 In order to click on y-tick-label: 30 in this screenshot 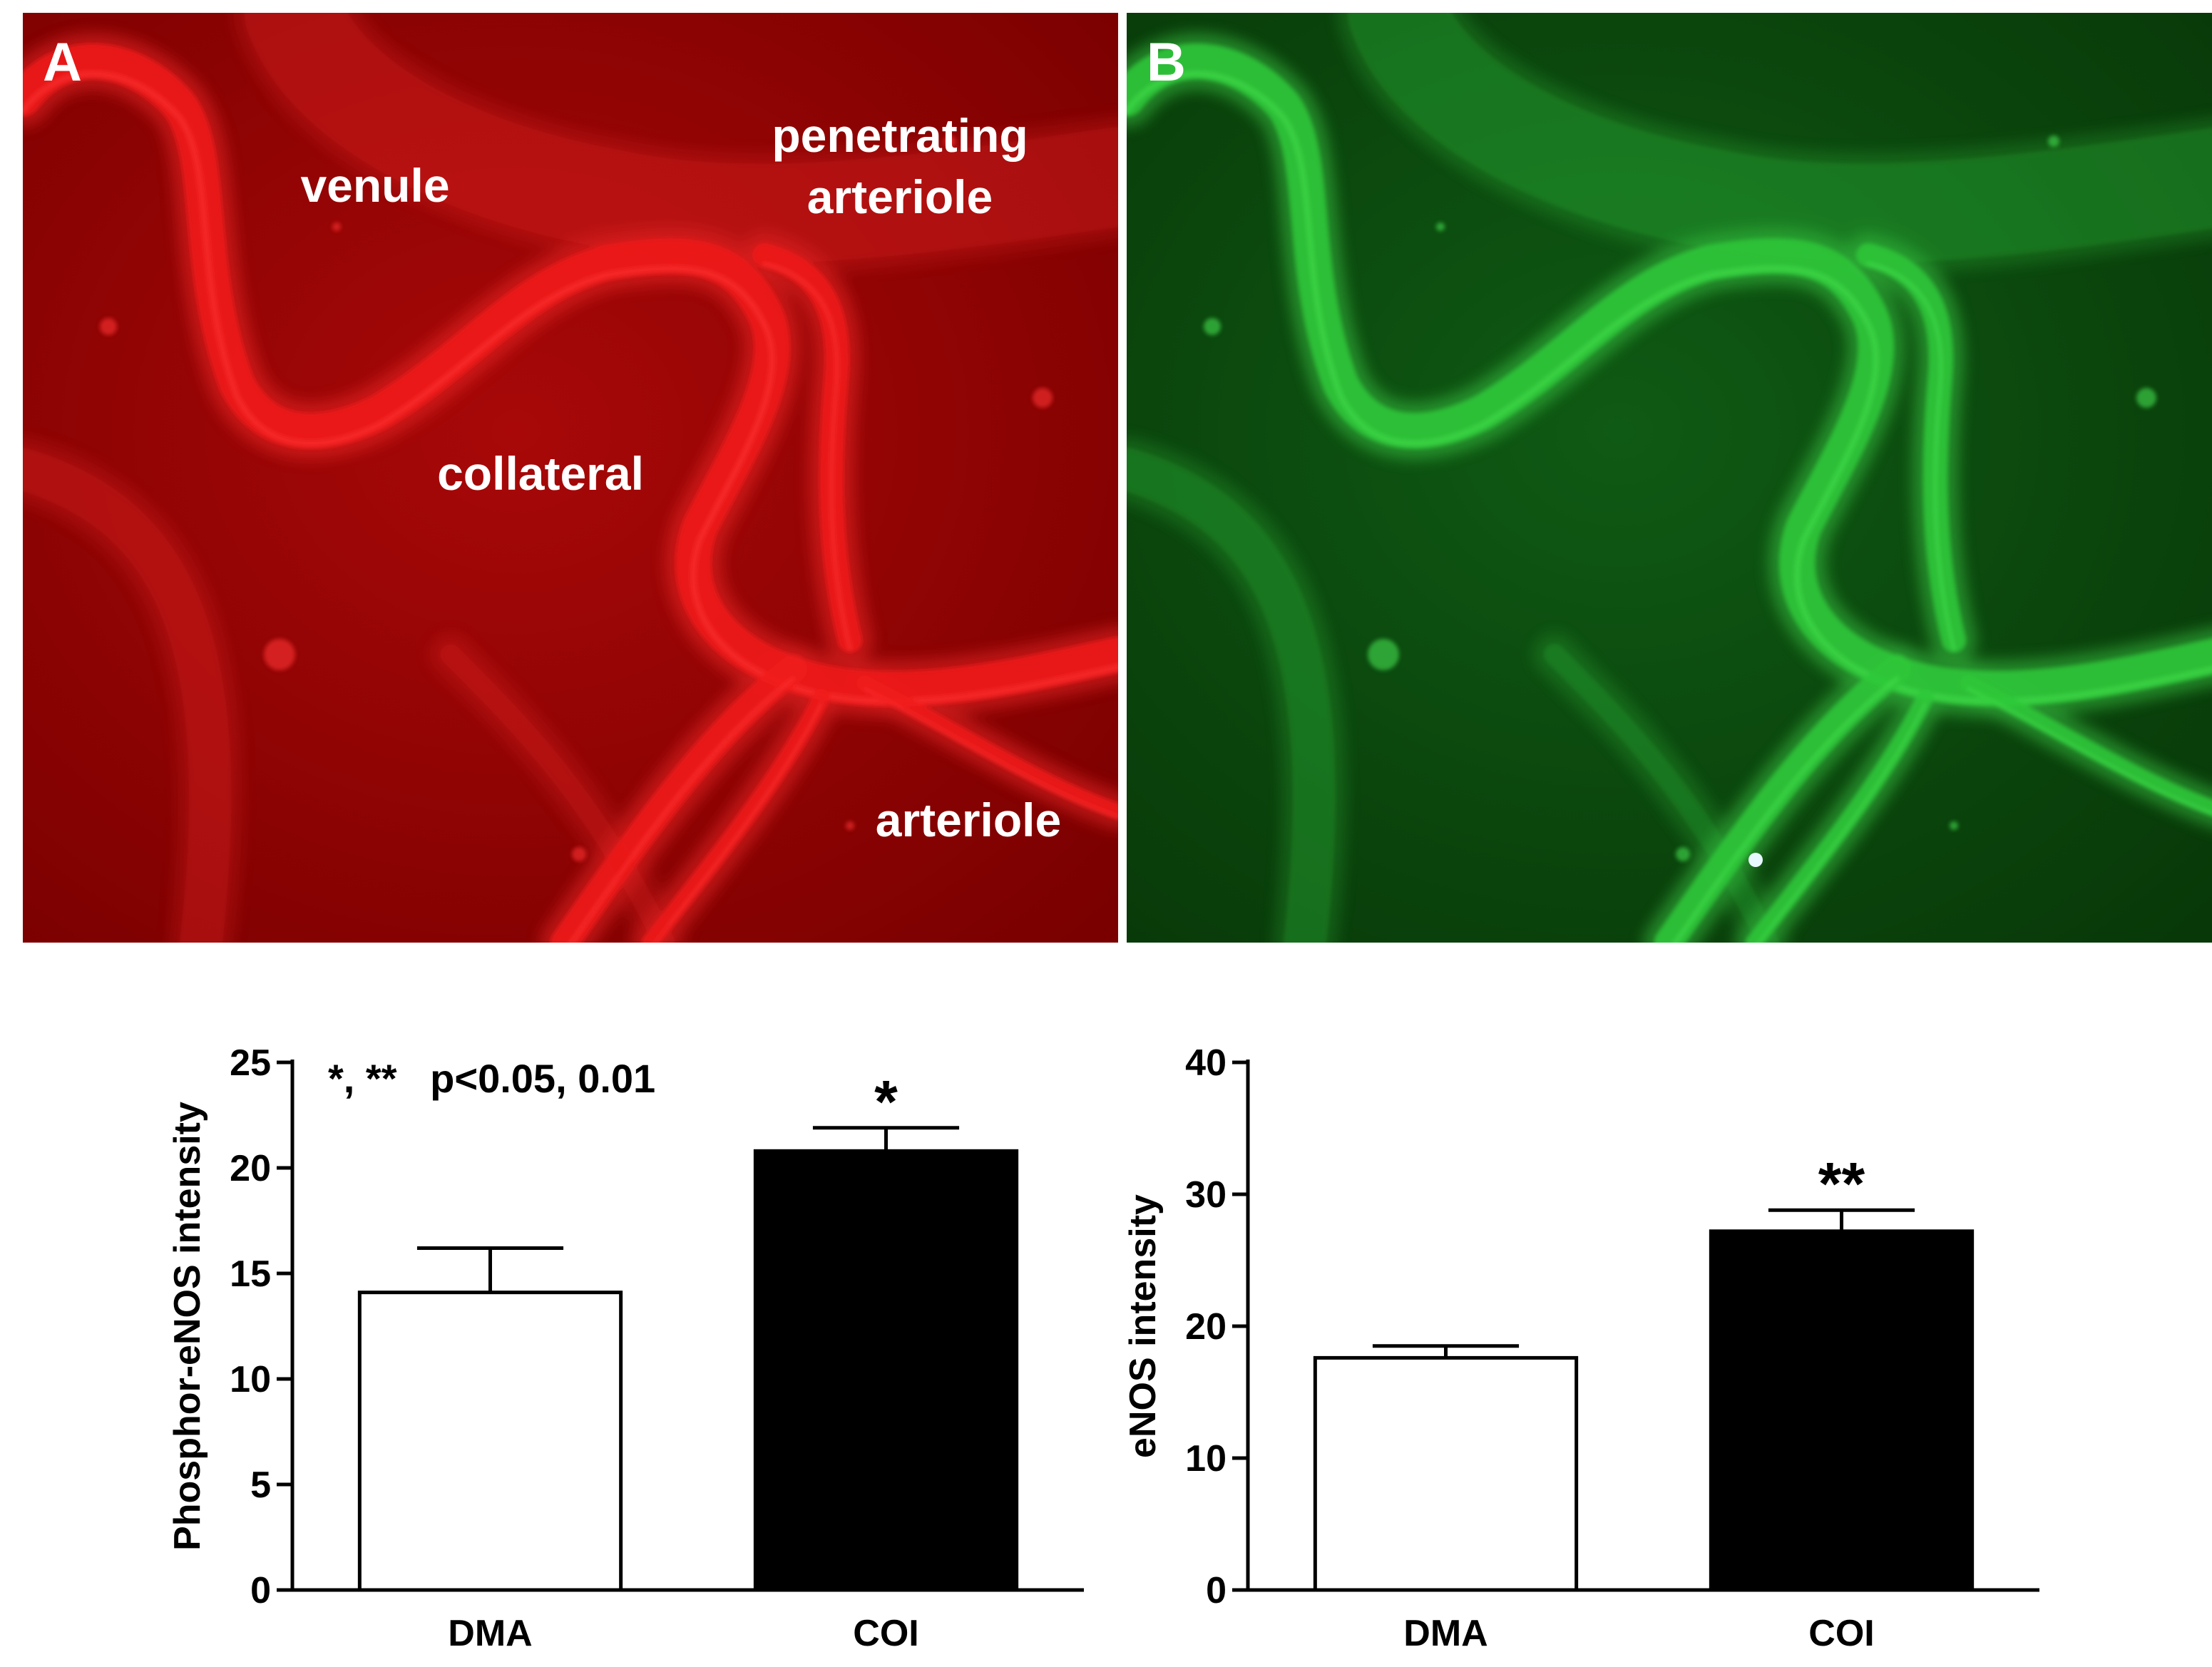, I will do `click(1206, 1195)`.